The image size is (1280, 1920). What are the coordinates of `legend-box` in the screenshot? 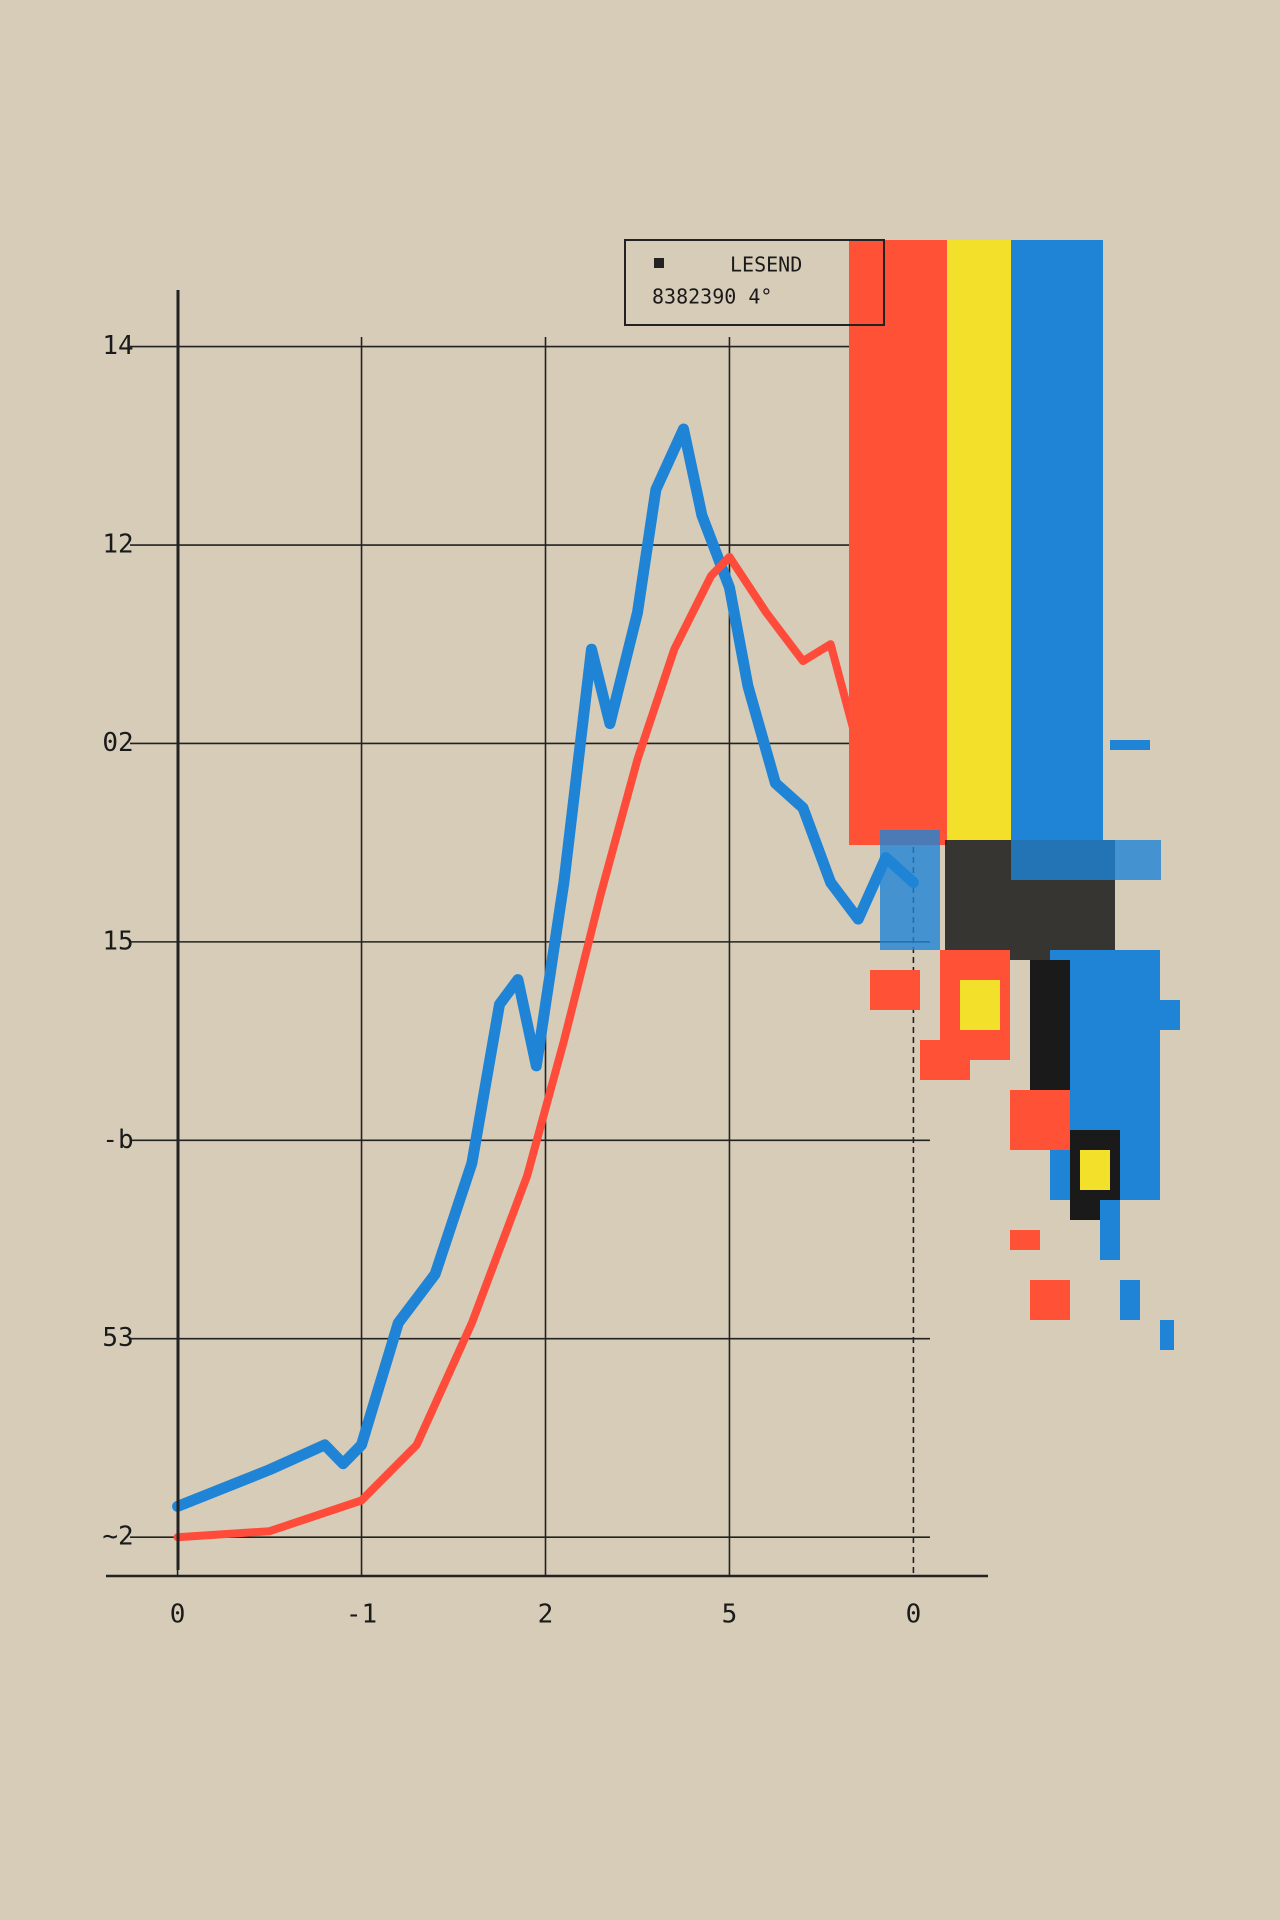 It's located at (754, 282).